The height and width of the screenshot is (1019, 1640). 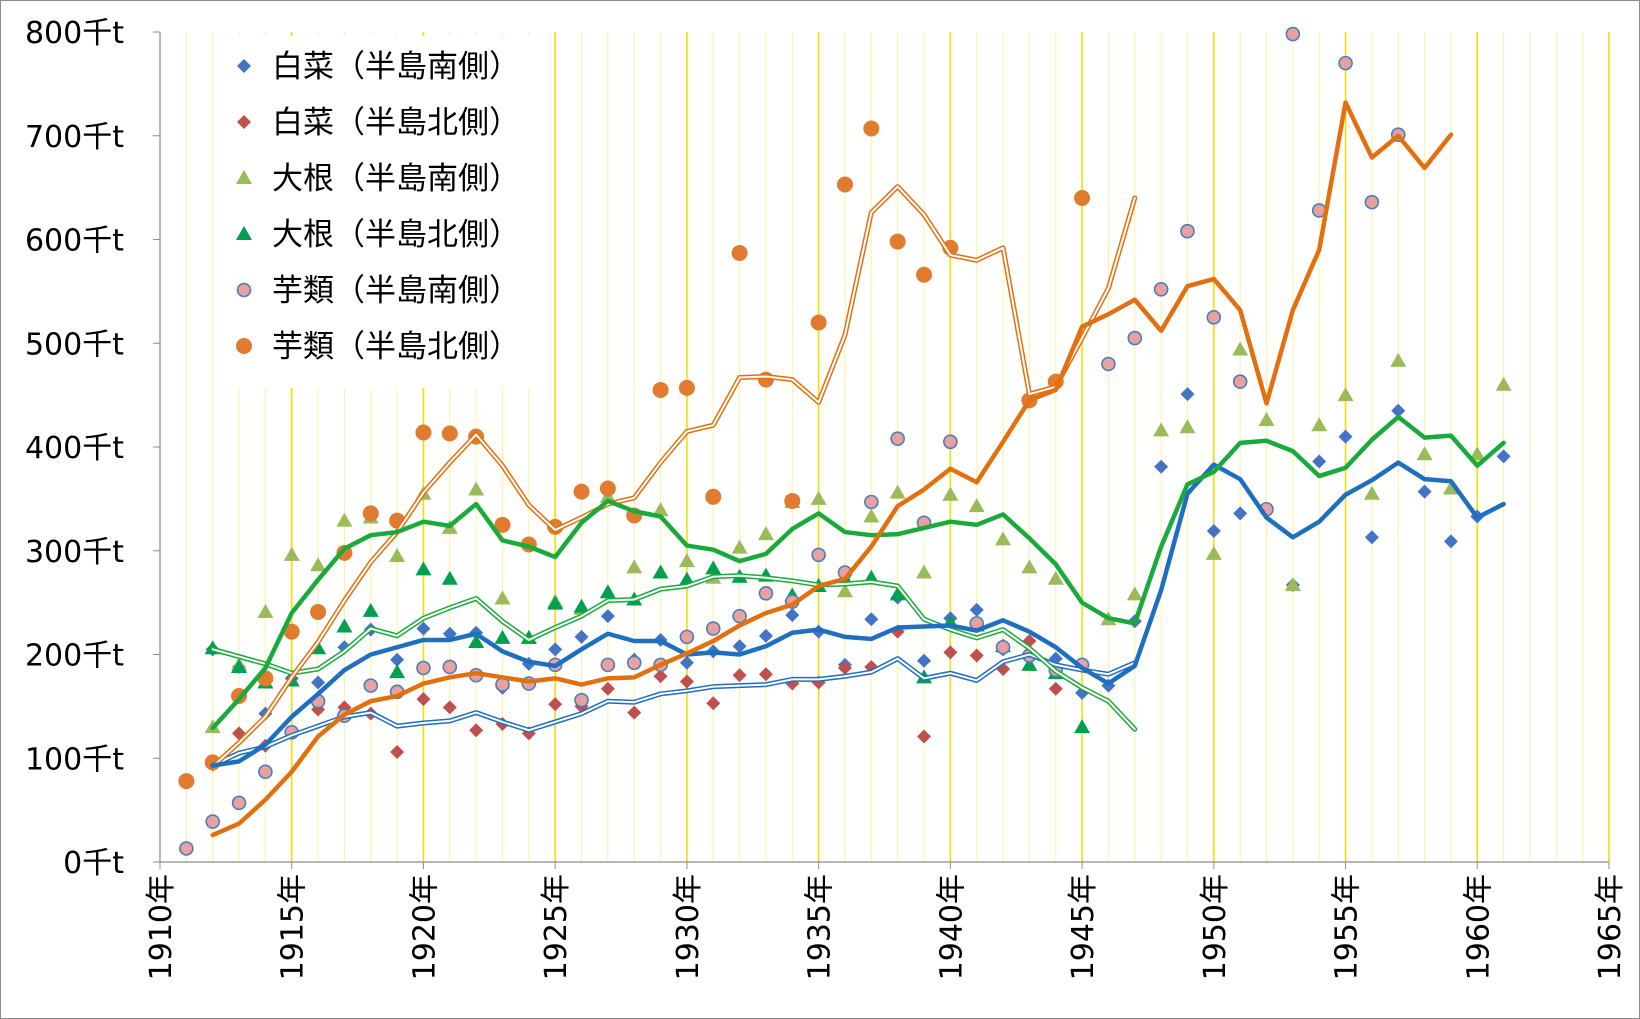 What do you see at coordinates (74, 344) in the screenshot?
I see `y-tick-label: 500千t` at bounding box center [74, 344].